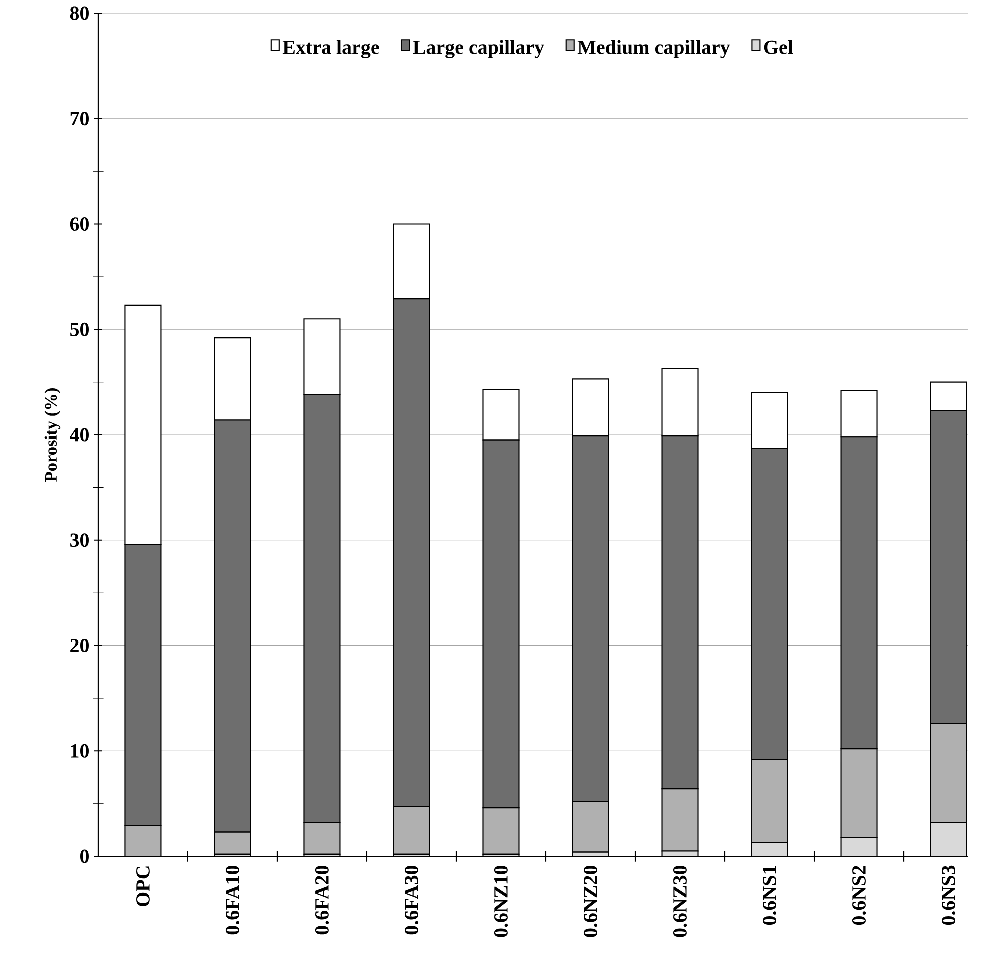 This screenshot has height=964, width=994. Describe the element at coordinates (79, 13) in the screenshot. I see `y-tick-label: 80` at that location.